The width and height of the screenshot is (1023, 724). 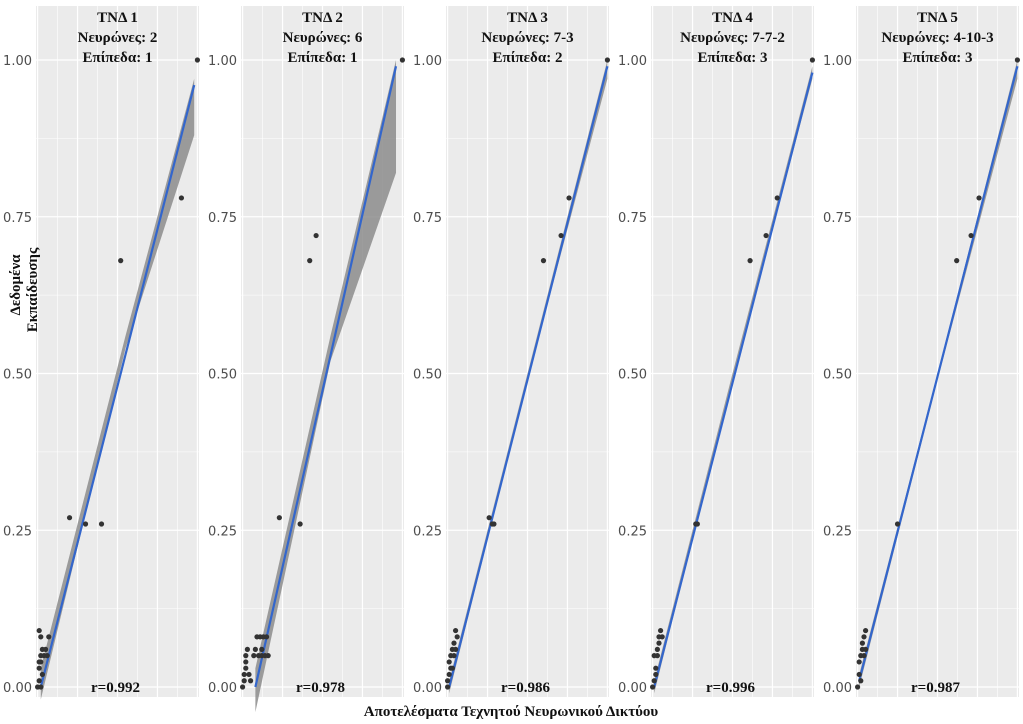 I want to click on correlation-label: r=0.992, so click(x=115, y=688).